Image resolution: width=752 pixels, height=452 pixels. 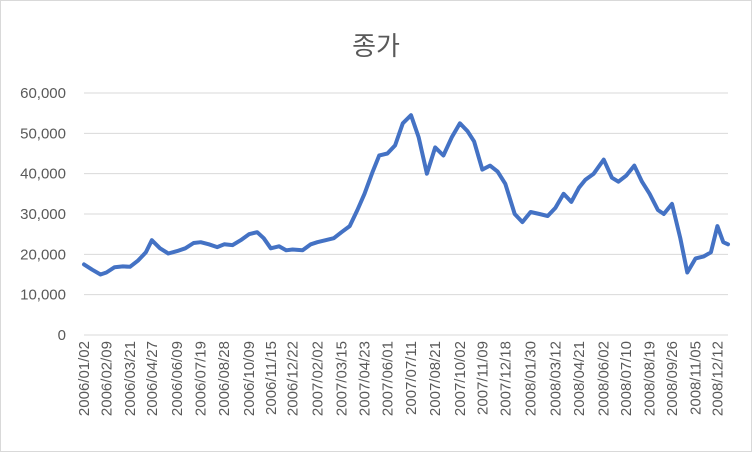 What do you see at coordinates (579, 378) in the screenshot?
I see `x-tick-label: 2008/04/21` at bounding box center [579, 378].